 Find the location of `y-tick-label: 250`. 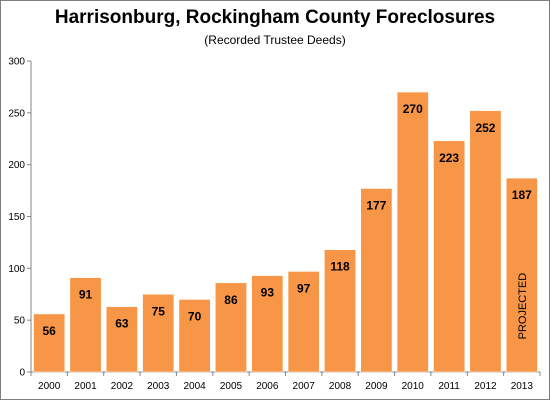

y-tick-label: 250 is located at coordinates (16, 113).